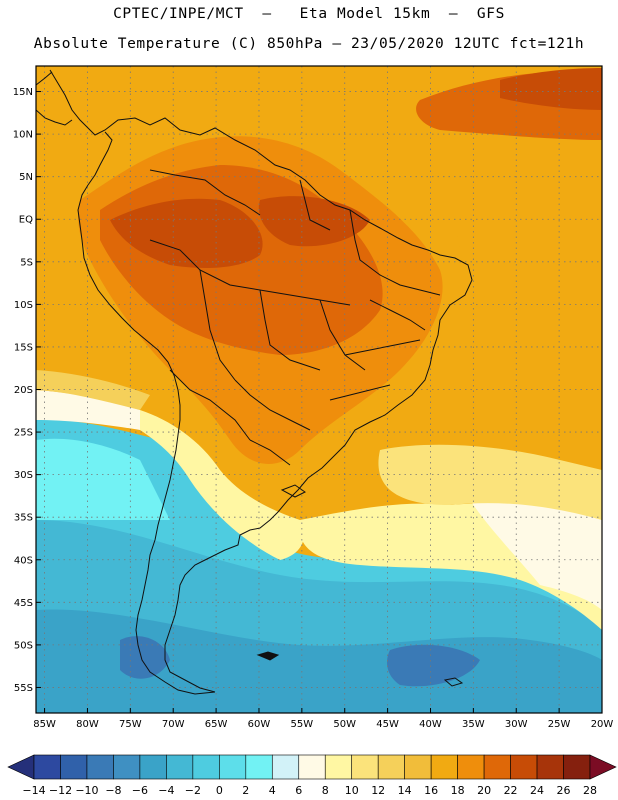  I want to click on colorbar-label: −10, so click(86, 790).